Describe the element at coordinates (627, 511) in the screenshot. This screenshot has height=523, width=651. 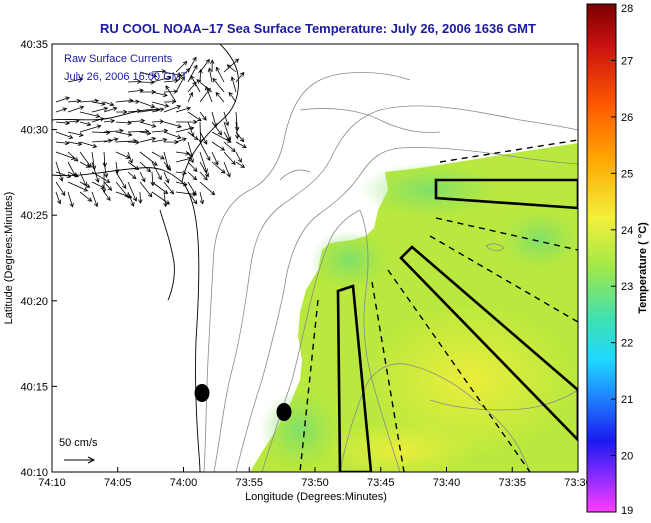
I see `colorbar-tick-label: 19` at that location.